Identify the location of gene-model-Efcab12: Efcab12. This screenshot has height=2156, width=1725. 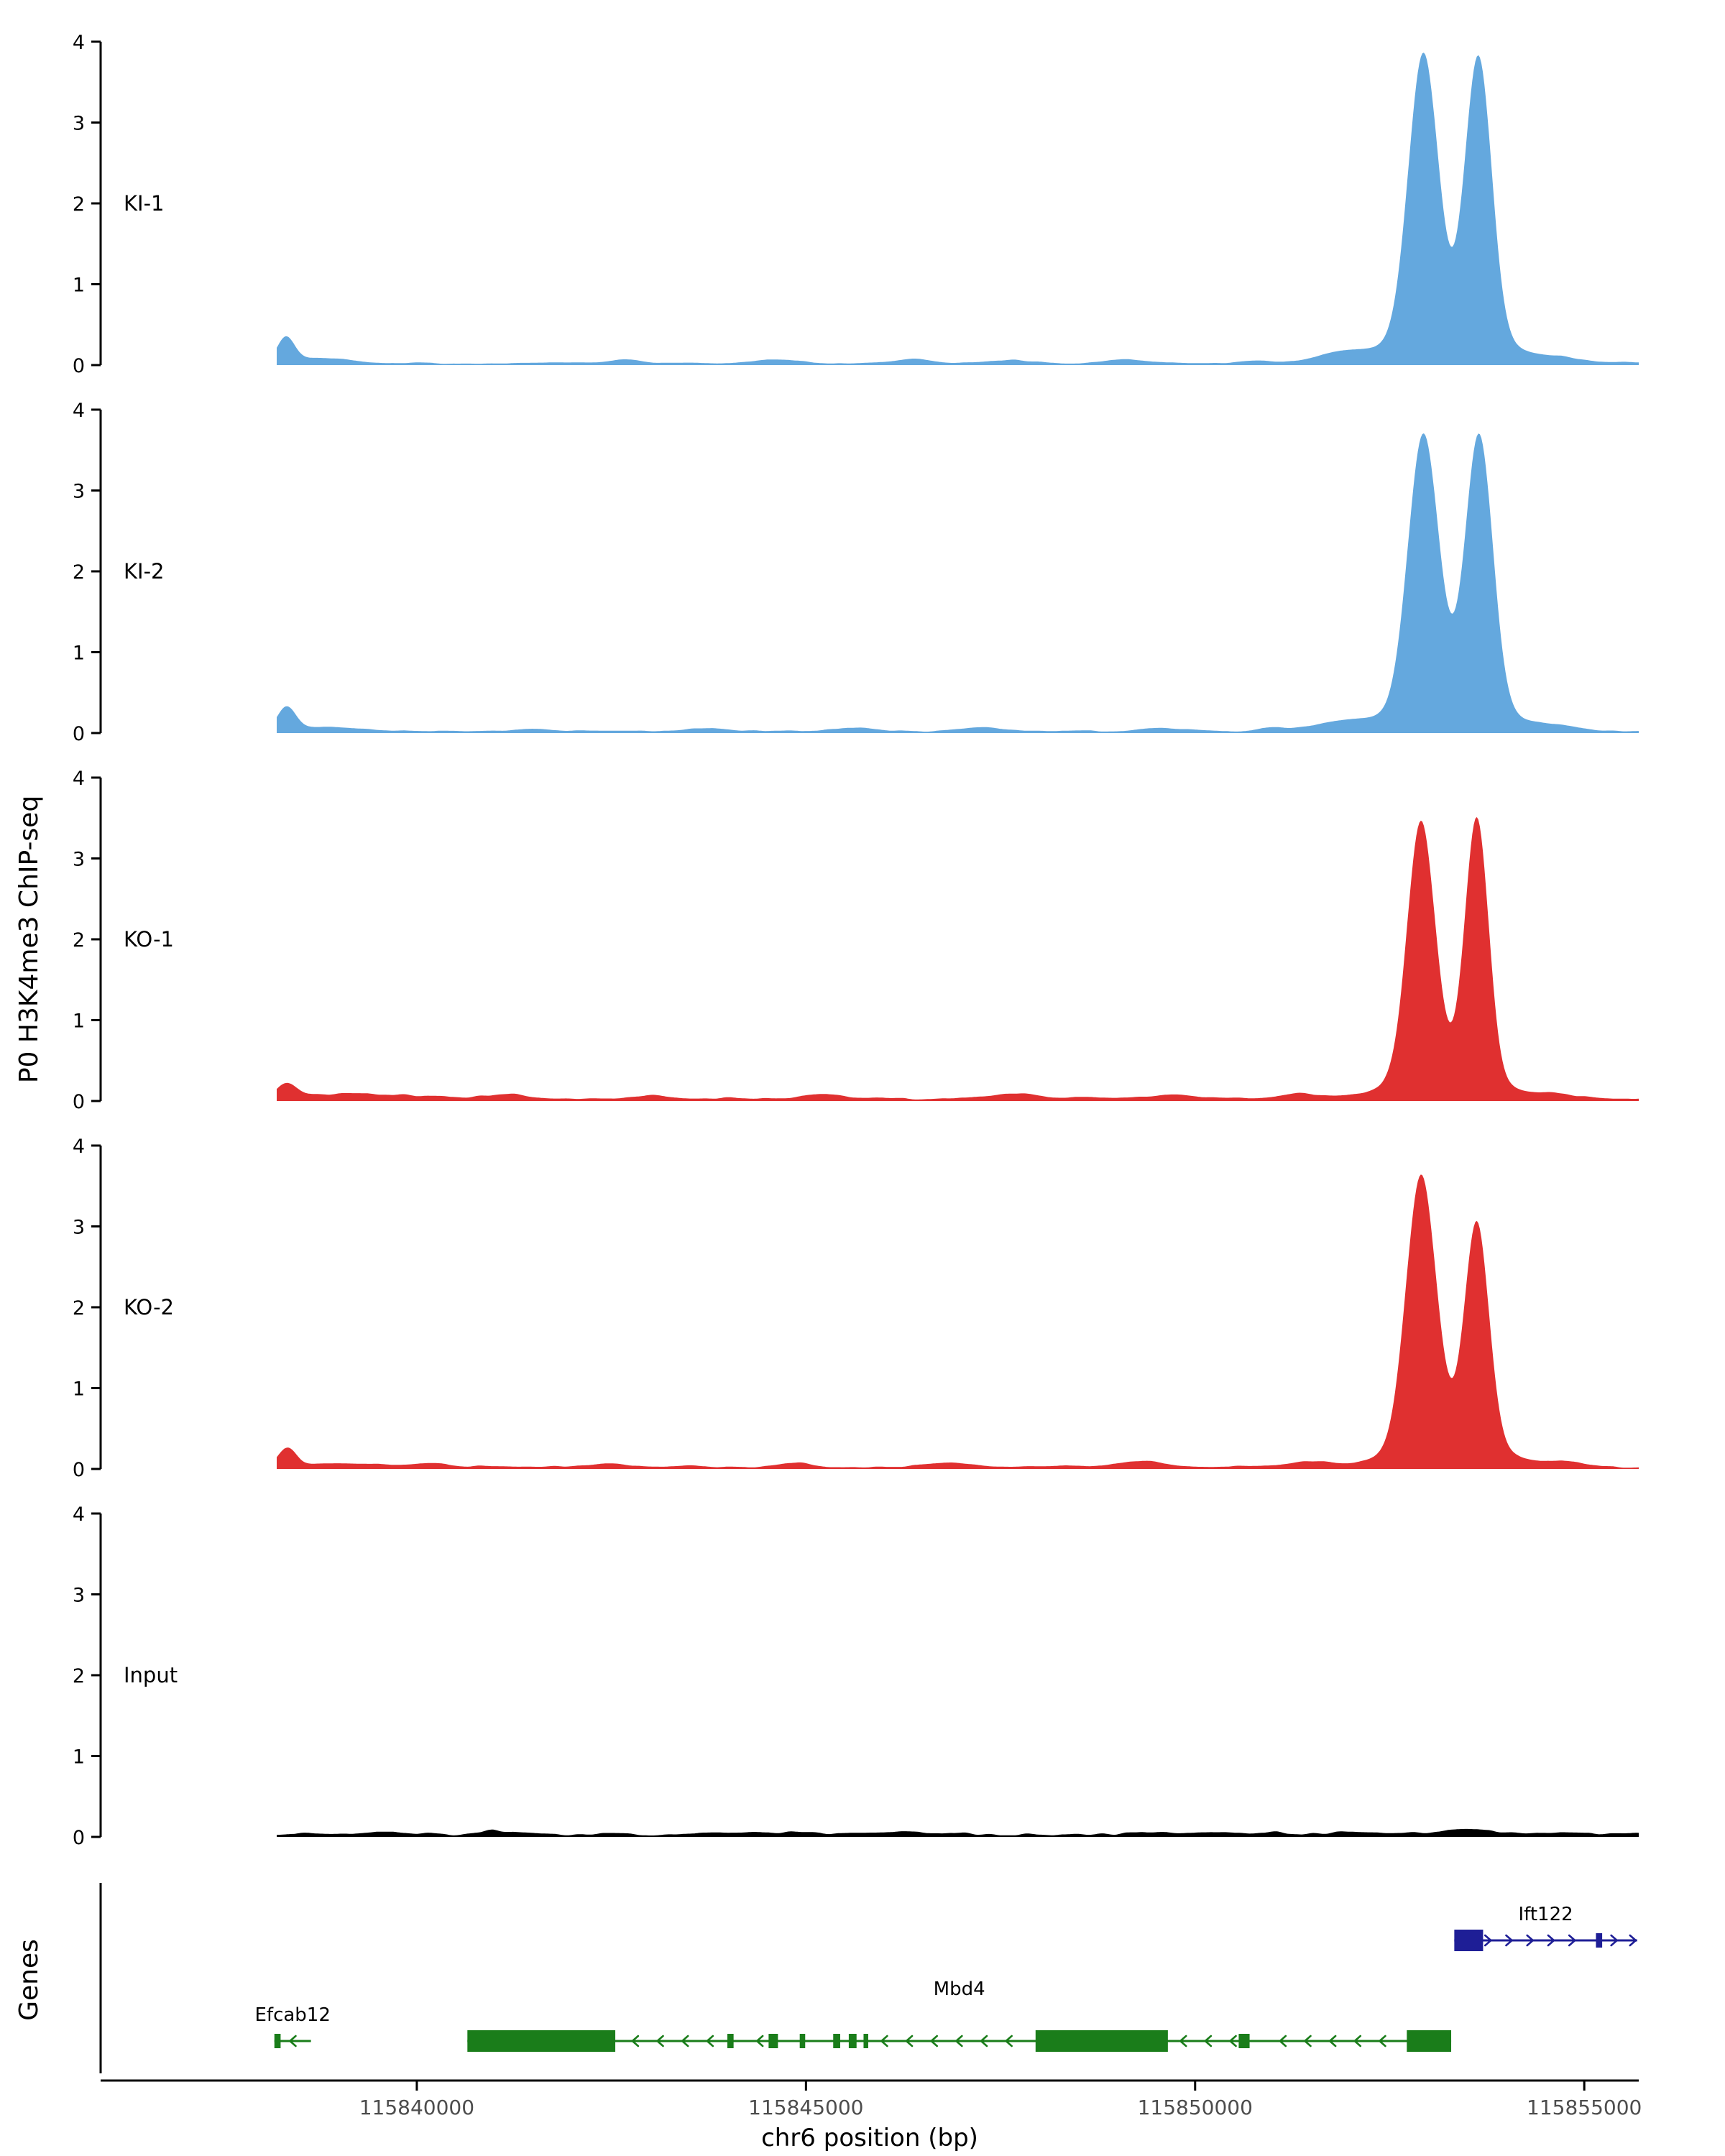
(292, 2026).